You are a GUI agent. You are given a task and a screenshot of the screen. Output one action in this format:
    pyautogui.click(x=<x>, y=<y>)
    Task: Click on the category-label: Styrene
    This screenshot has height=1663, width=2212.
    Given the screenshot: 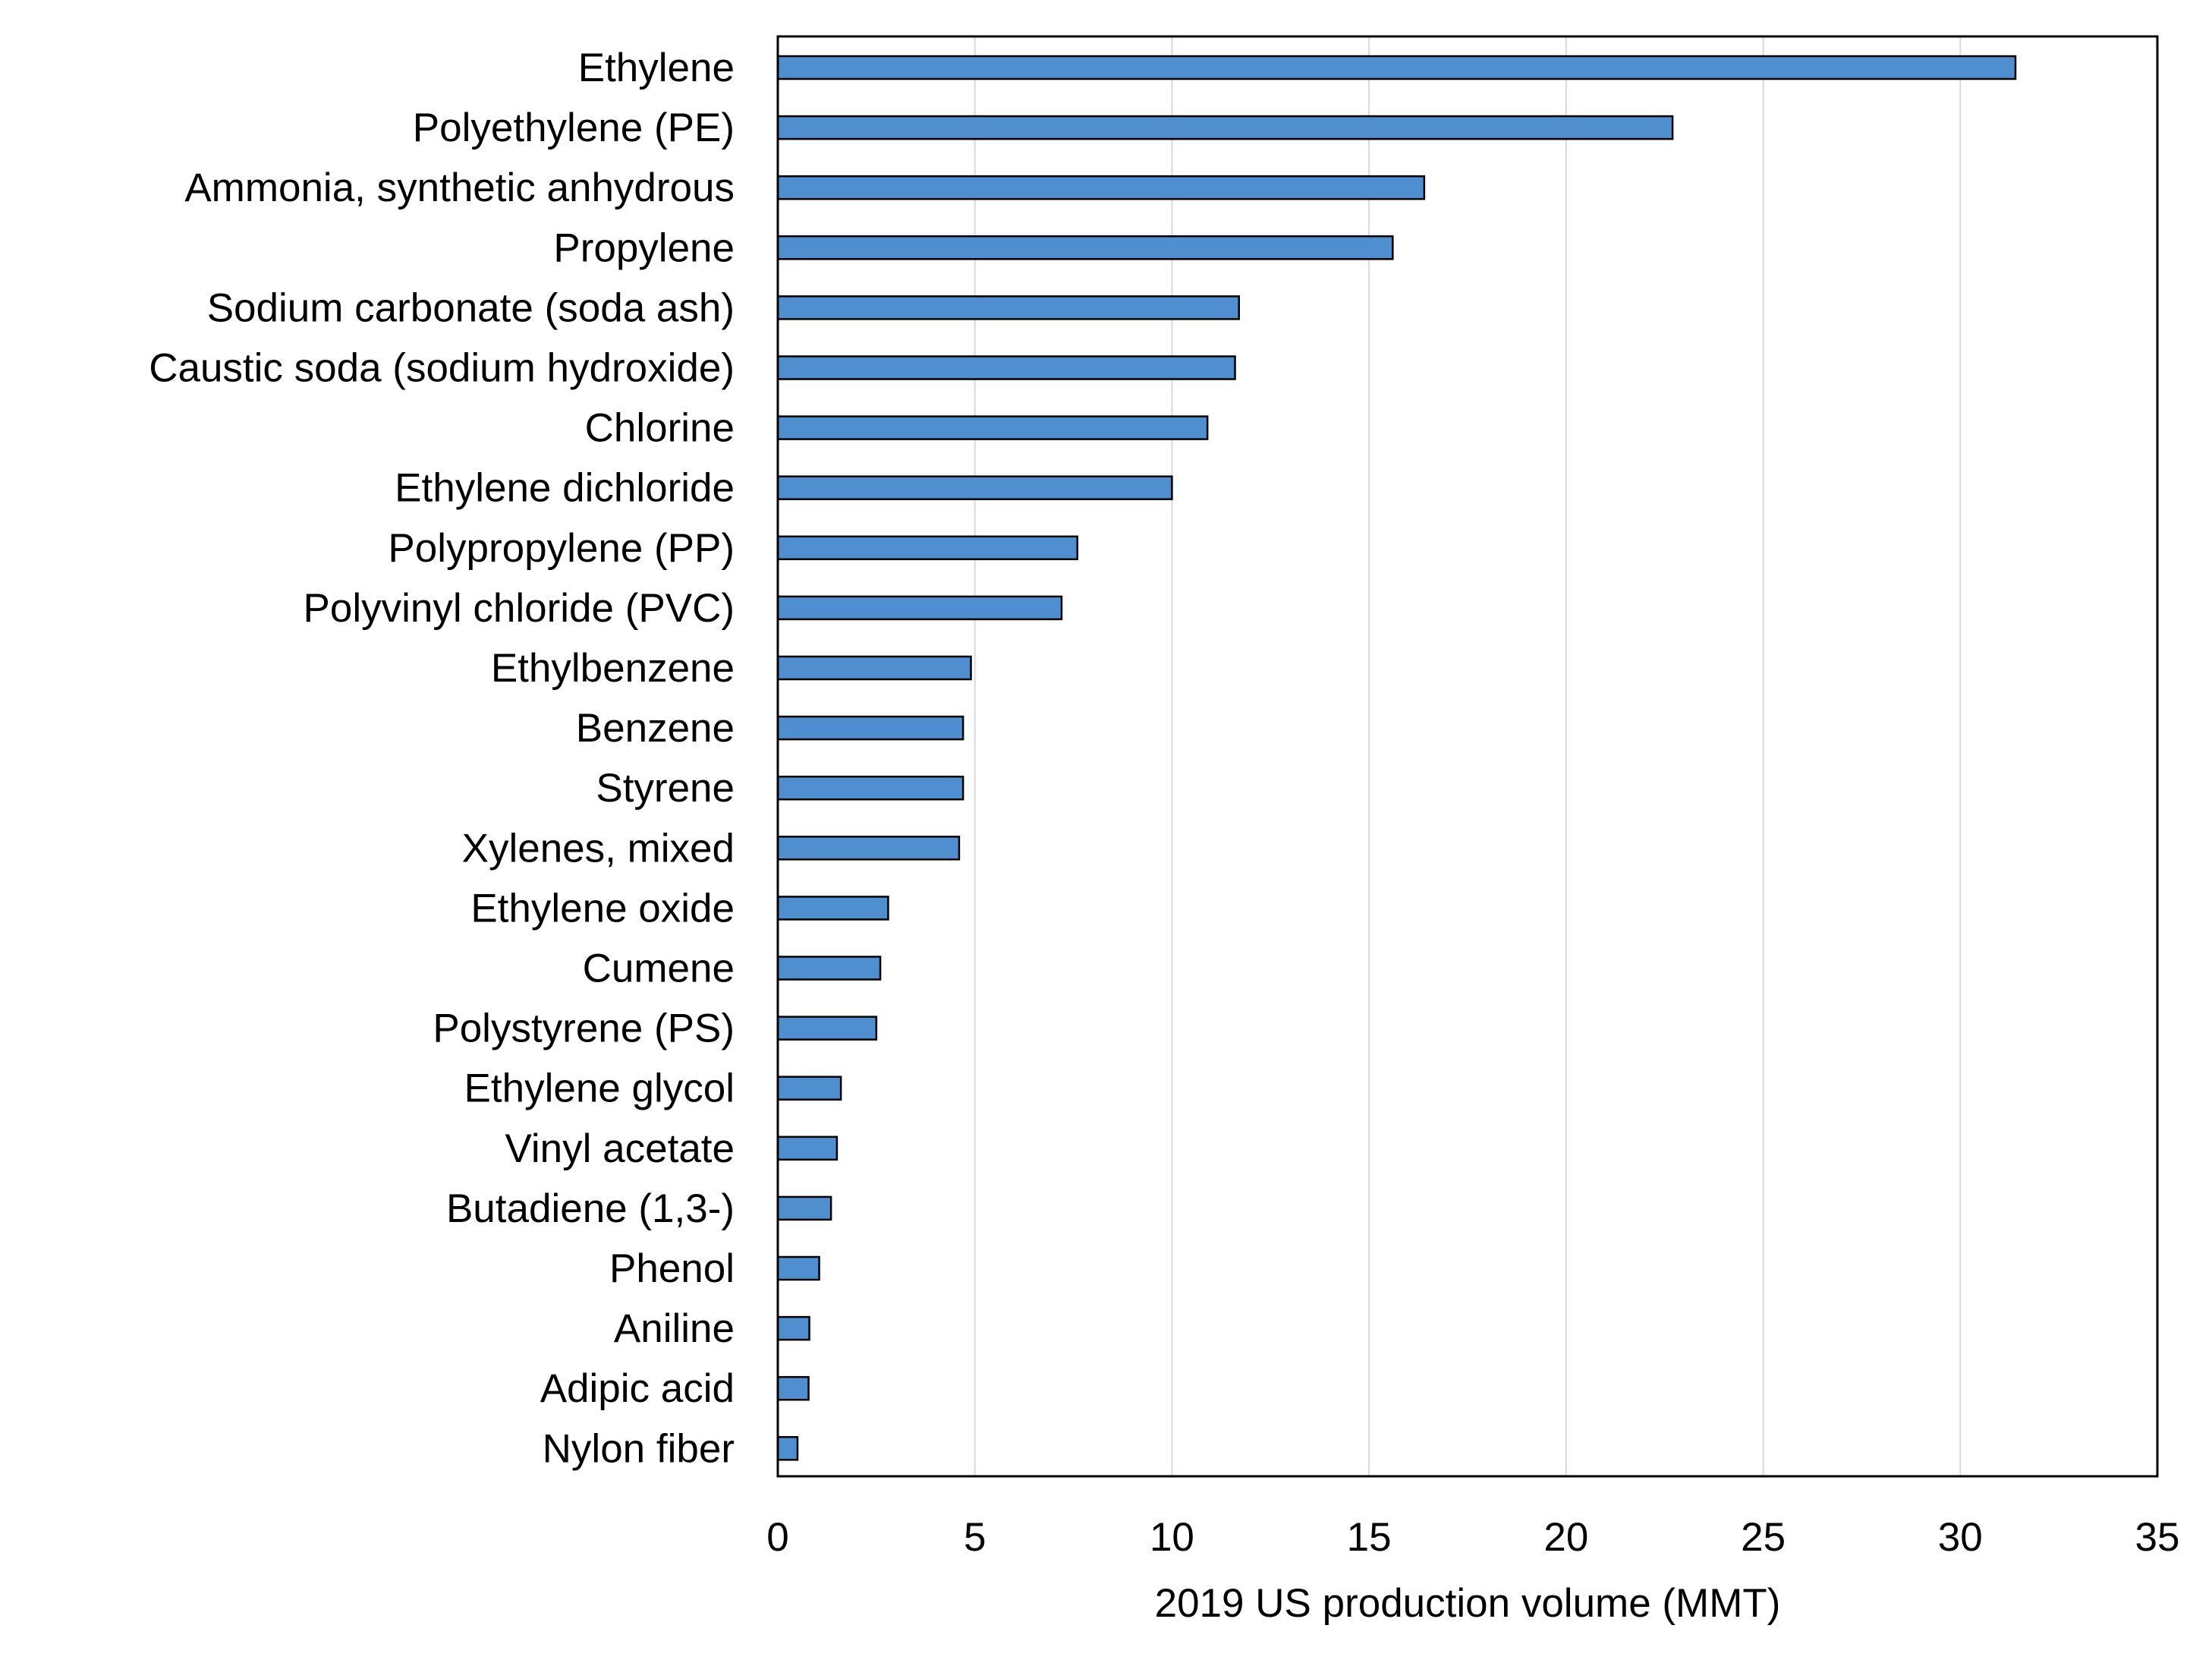 What is the action you would take?
    pyautogui.click(x=666, y=788)
    